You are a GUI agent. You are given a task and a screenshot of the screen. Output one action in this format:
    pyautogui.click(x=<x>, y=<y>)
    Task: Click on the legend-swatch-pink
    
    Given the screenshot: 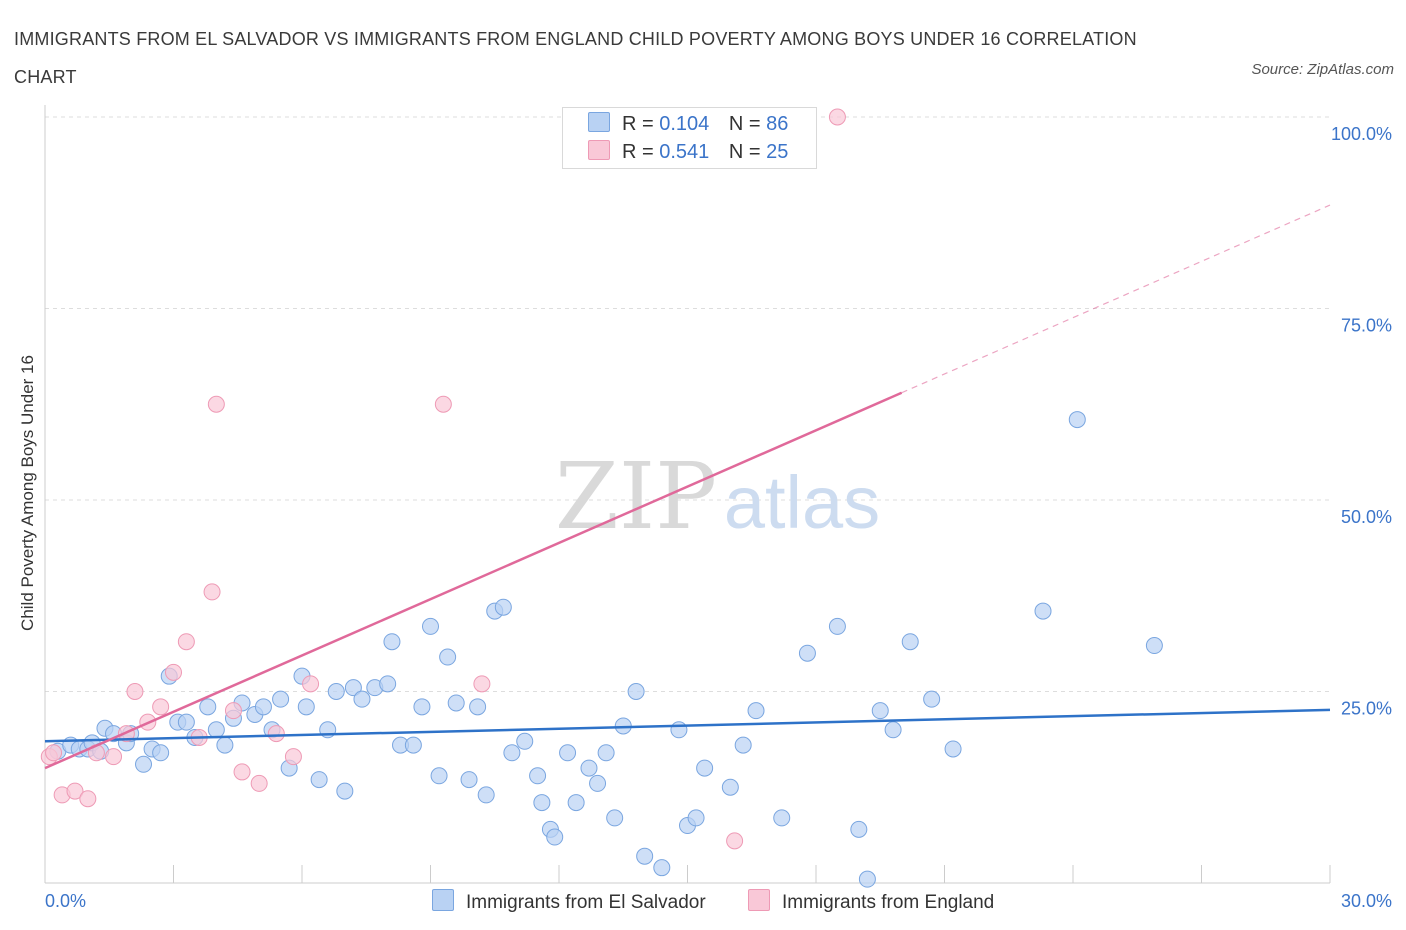 What is the action you would take?
    pyautogui.click(x=599, y=150)
    